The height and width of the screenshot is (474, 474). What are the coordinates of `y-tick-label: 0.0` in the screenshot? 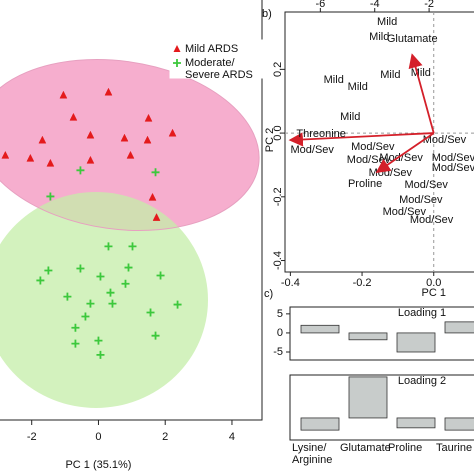 It's located at (278, 132).